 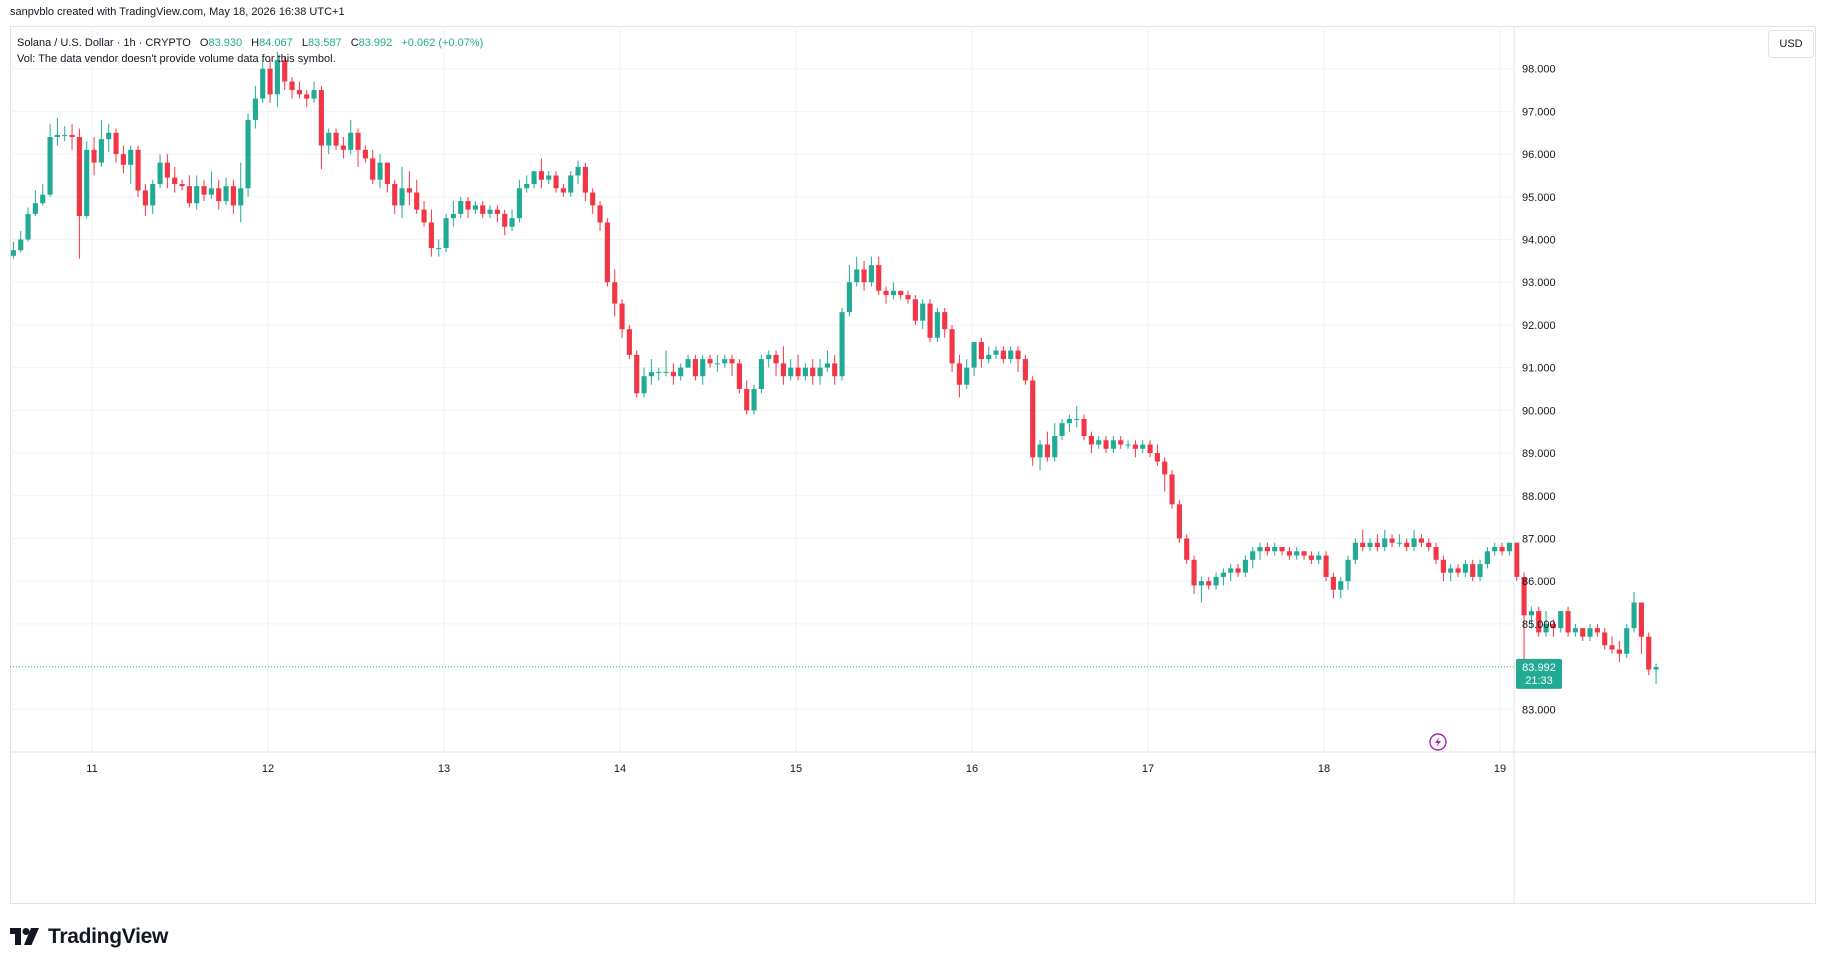 What do you see at coordinates (1539, 668) in the screenshot?
I see `last-price-value: 83.992` at bounding box center [1539, 668].